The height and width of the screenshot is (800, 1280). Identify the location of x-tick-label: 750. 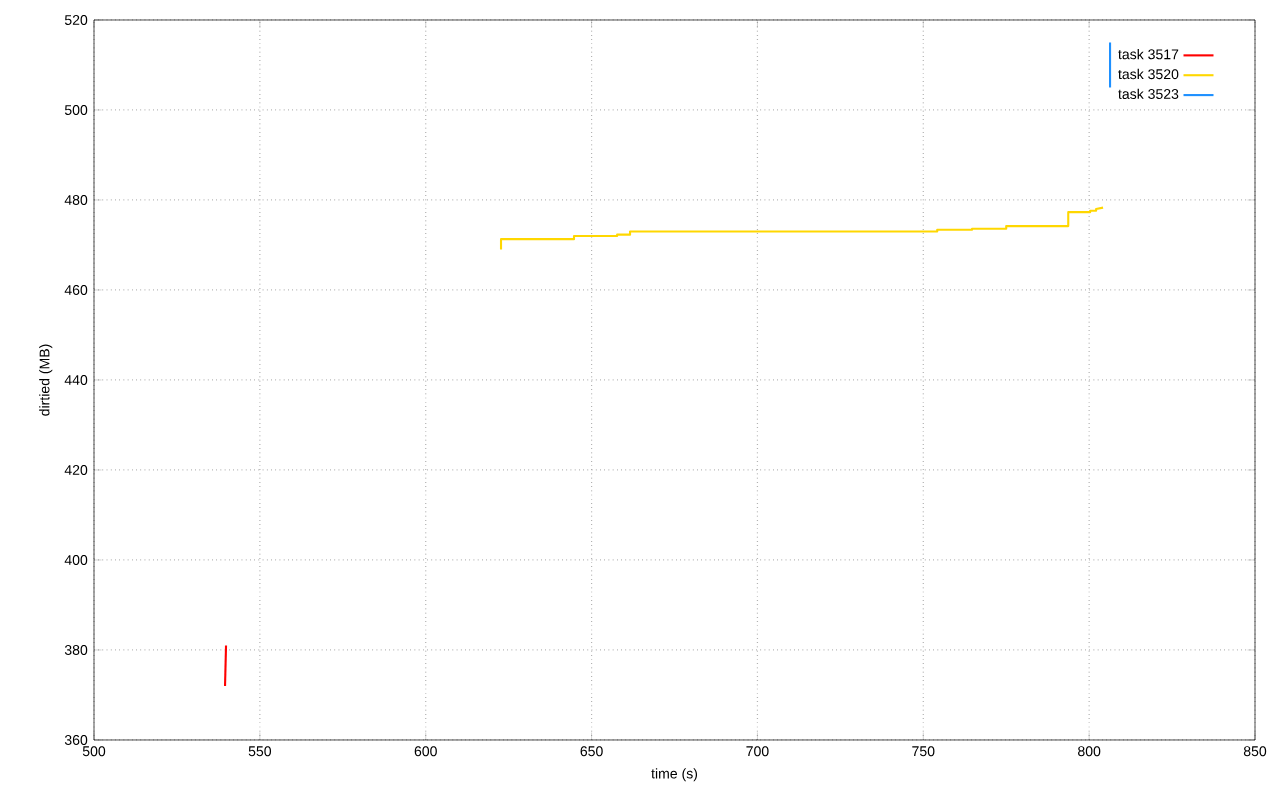
(923, 751).